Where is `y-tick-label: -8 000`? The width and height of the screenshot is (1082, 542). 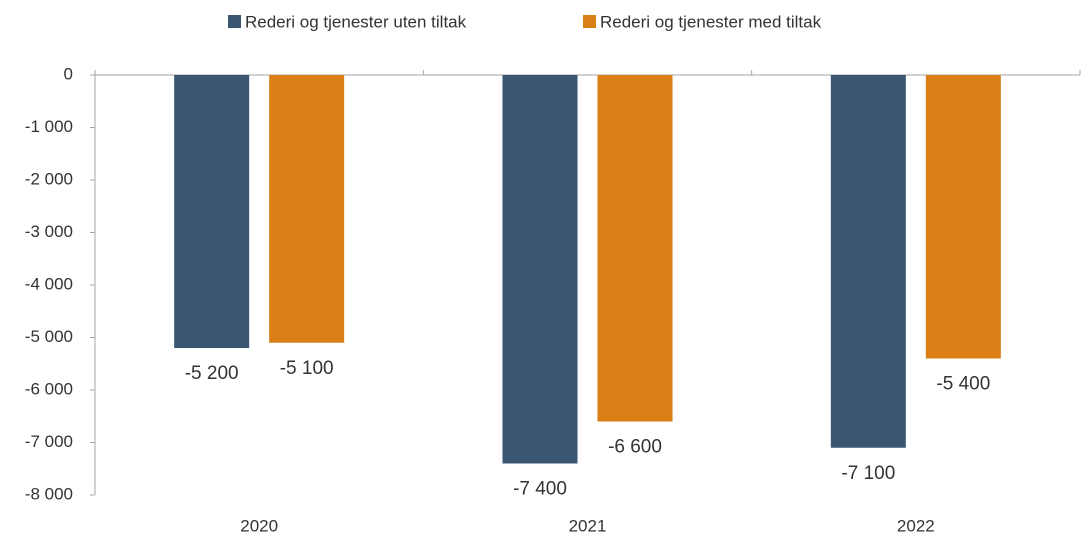
y-tick-label: -8 000 is located at coordinates (49, 493).